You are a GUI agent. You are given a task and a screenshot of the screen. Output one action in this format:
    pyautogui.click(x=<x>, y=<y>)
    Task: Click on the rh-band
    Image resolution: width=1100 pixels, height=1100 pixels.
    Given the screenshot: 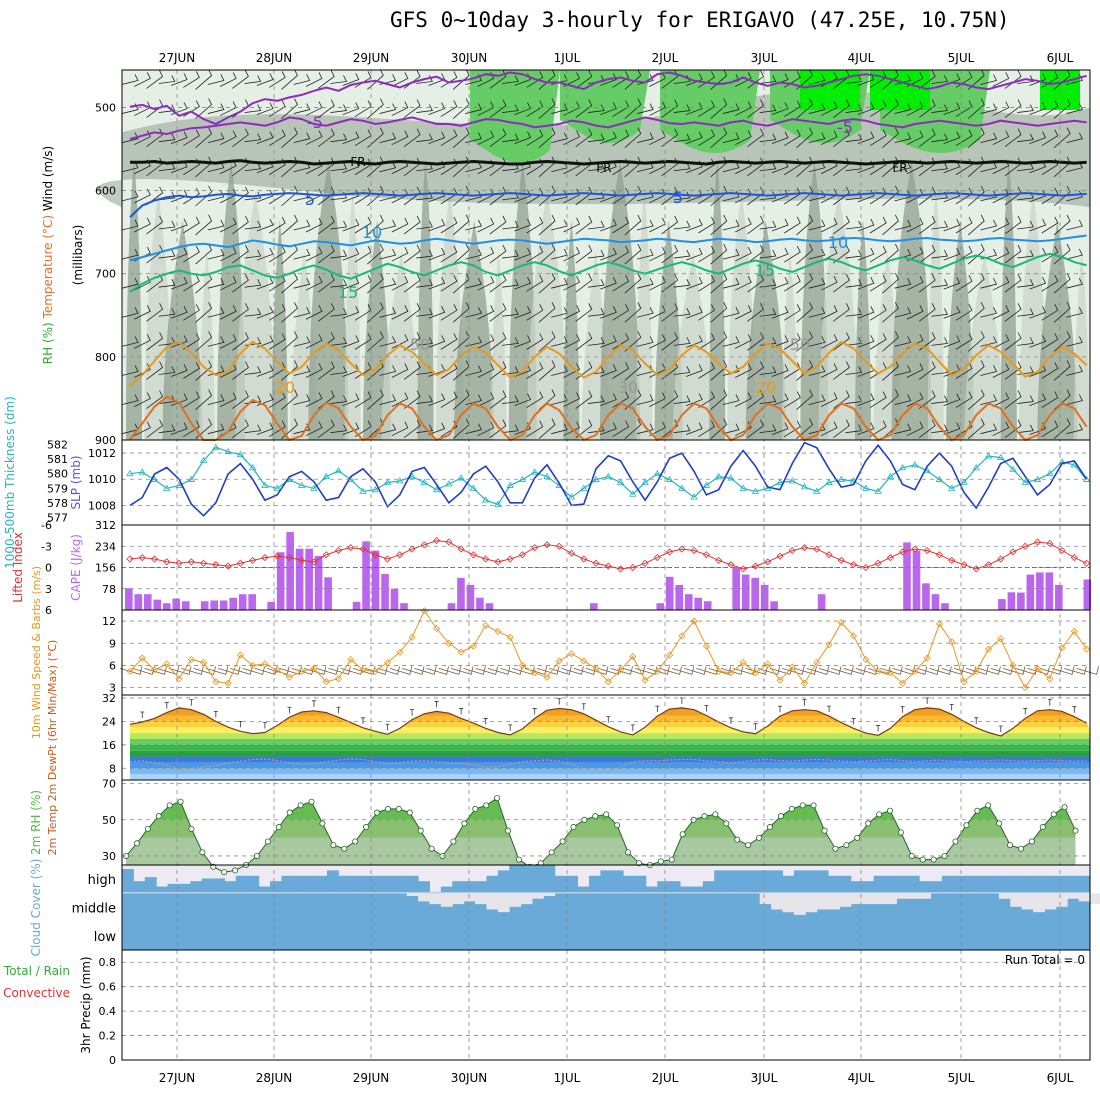 What is the action you would take?
    pyautogui.click(x=474, y=330)
    